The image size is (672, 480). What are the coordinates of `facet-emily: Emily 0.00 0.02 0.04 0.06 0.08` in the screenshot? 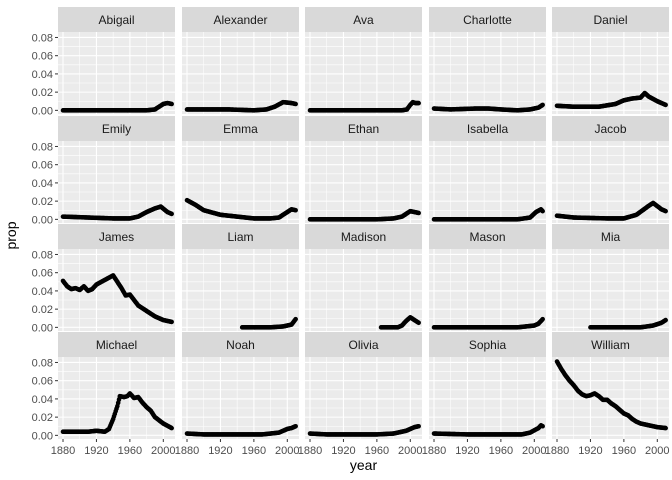 It's located at (103, 171).